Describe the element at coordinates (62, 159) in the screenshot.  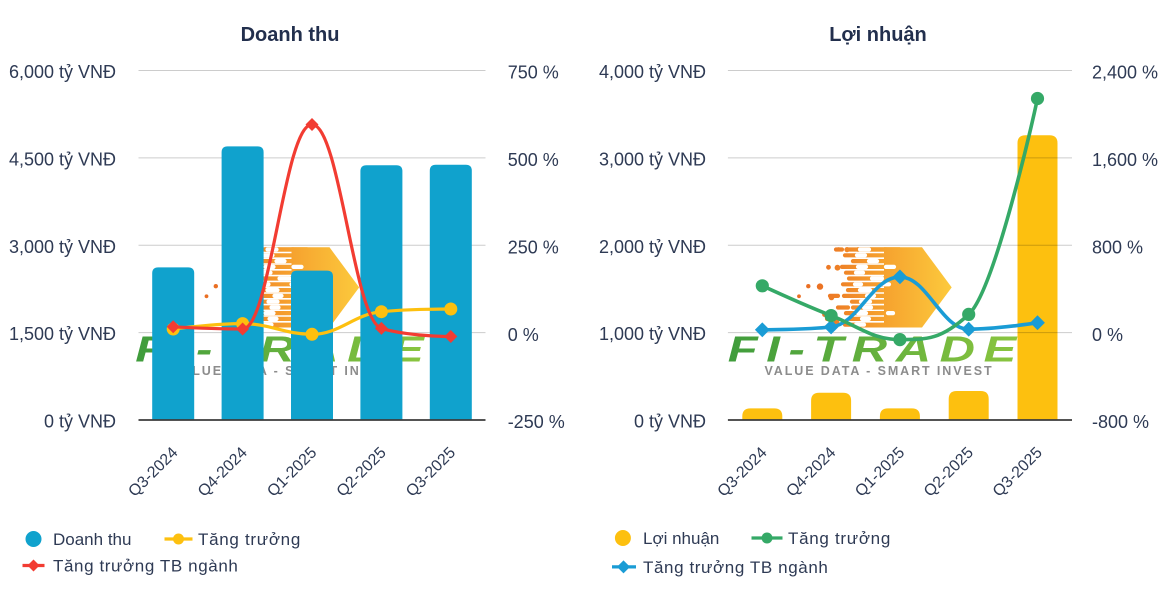
I see `svg-text: 4,500 tỷ VNĐ` at that location.